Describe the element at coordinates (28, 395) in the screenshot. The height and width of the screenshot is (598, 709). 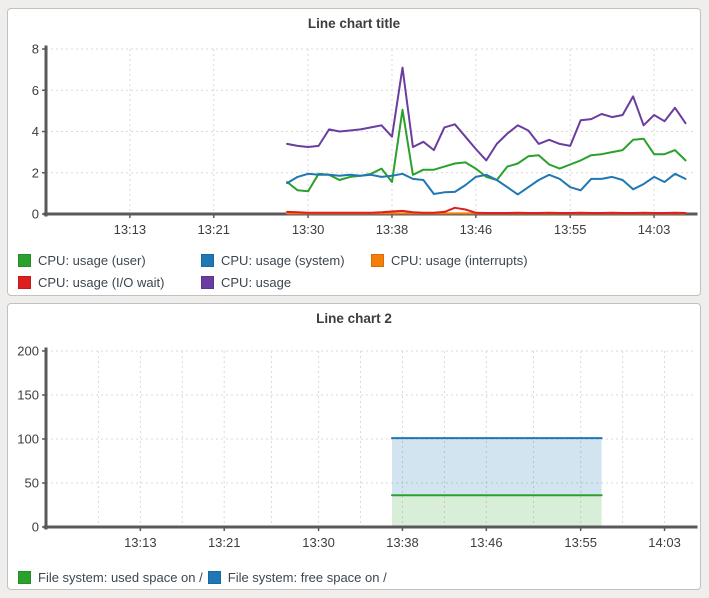
I see `svg-text: 150` at that location.